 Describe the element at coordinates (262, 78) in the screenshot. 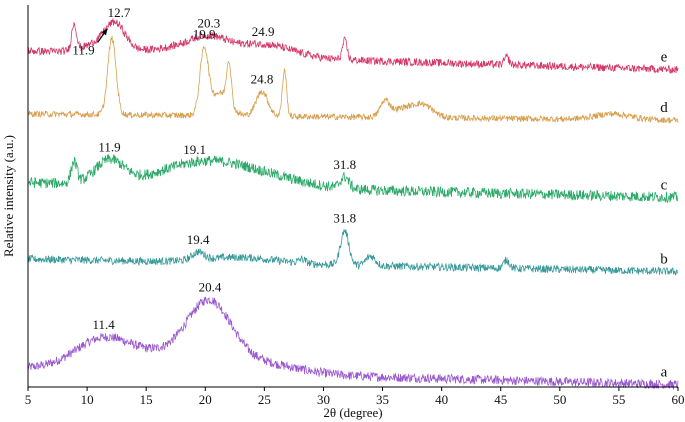

I see `peak-label: 24.8` at that location.